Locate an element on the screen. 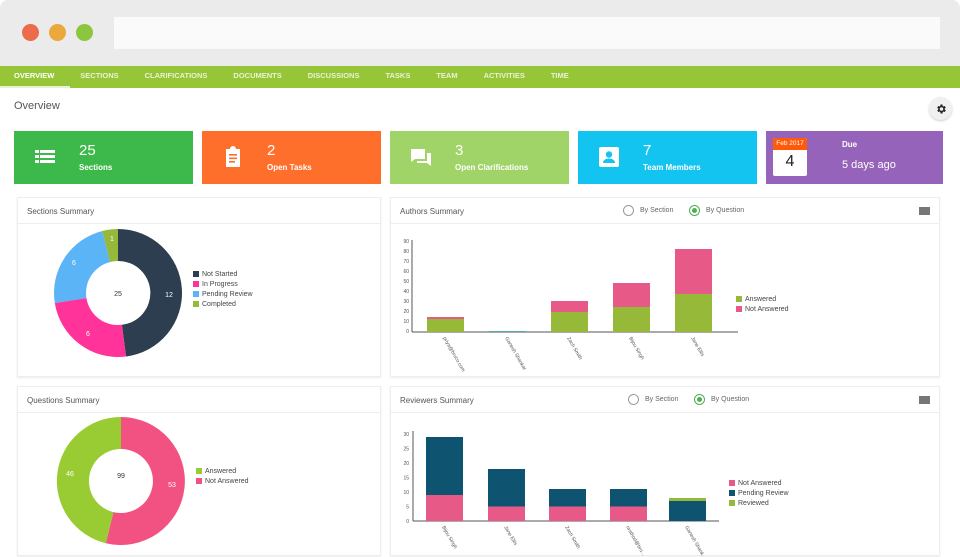 Image resolution: width=960 pixels, height=557 pixels. page-title: Overview is located at coordinates (37, 106).